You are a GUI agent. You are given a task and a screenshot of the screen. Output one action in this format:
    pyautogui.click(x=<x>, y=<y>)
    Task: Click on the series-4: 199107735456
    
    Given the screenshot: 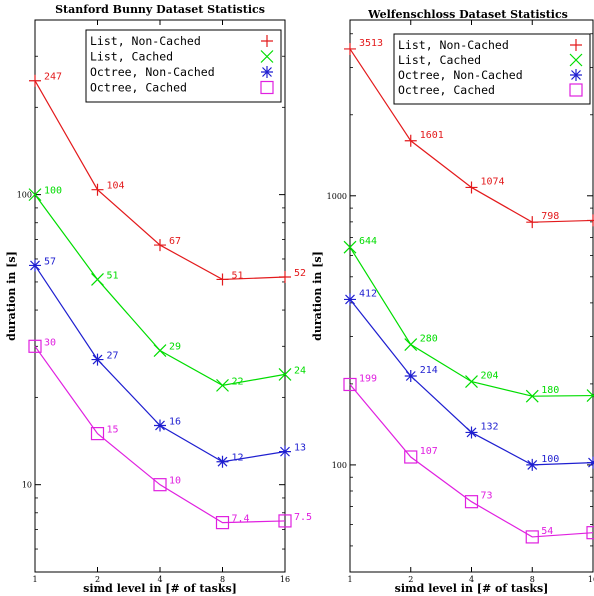 What is the action you would take?
    pyautogui.click(x=468, y=458)
    